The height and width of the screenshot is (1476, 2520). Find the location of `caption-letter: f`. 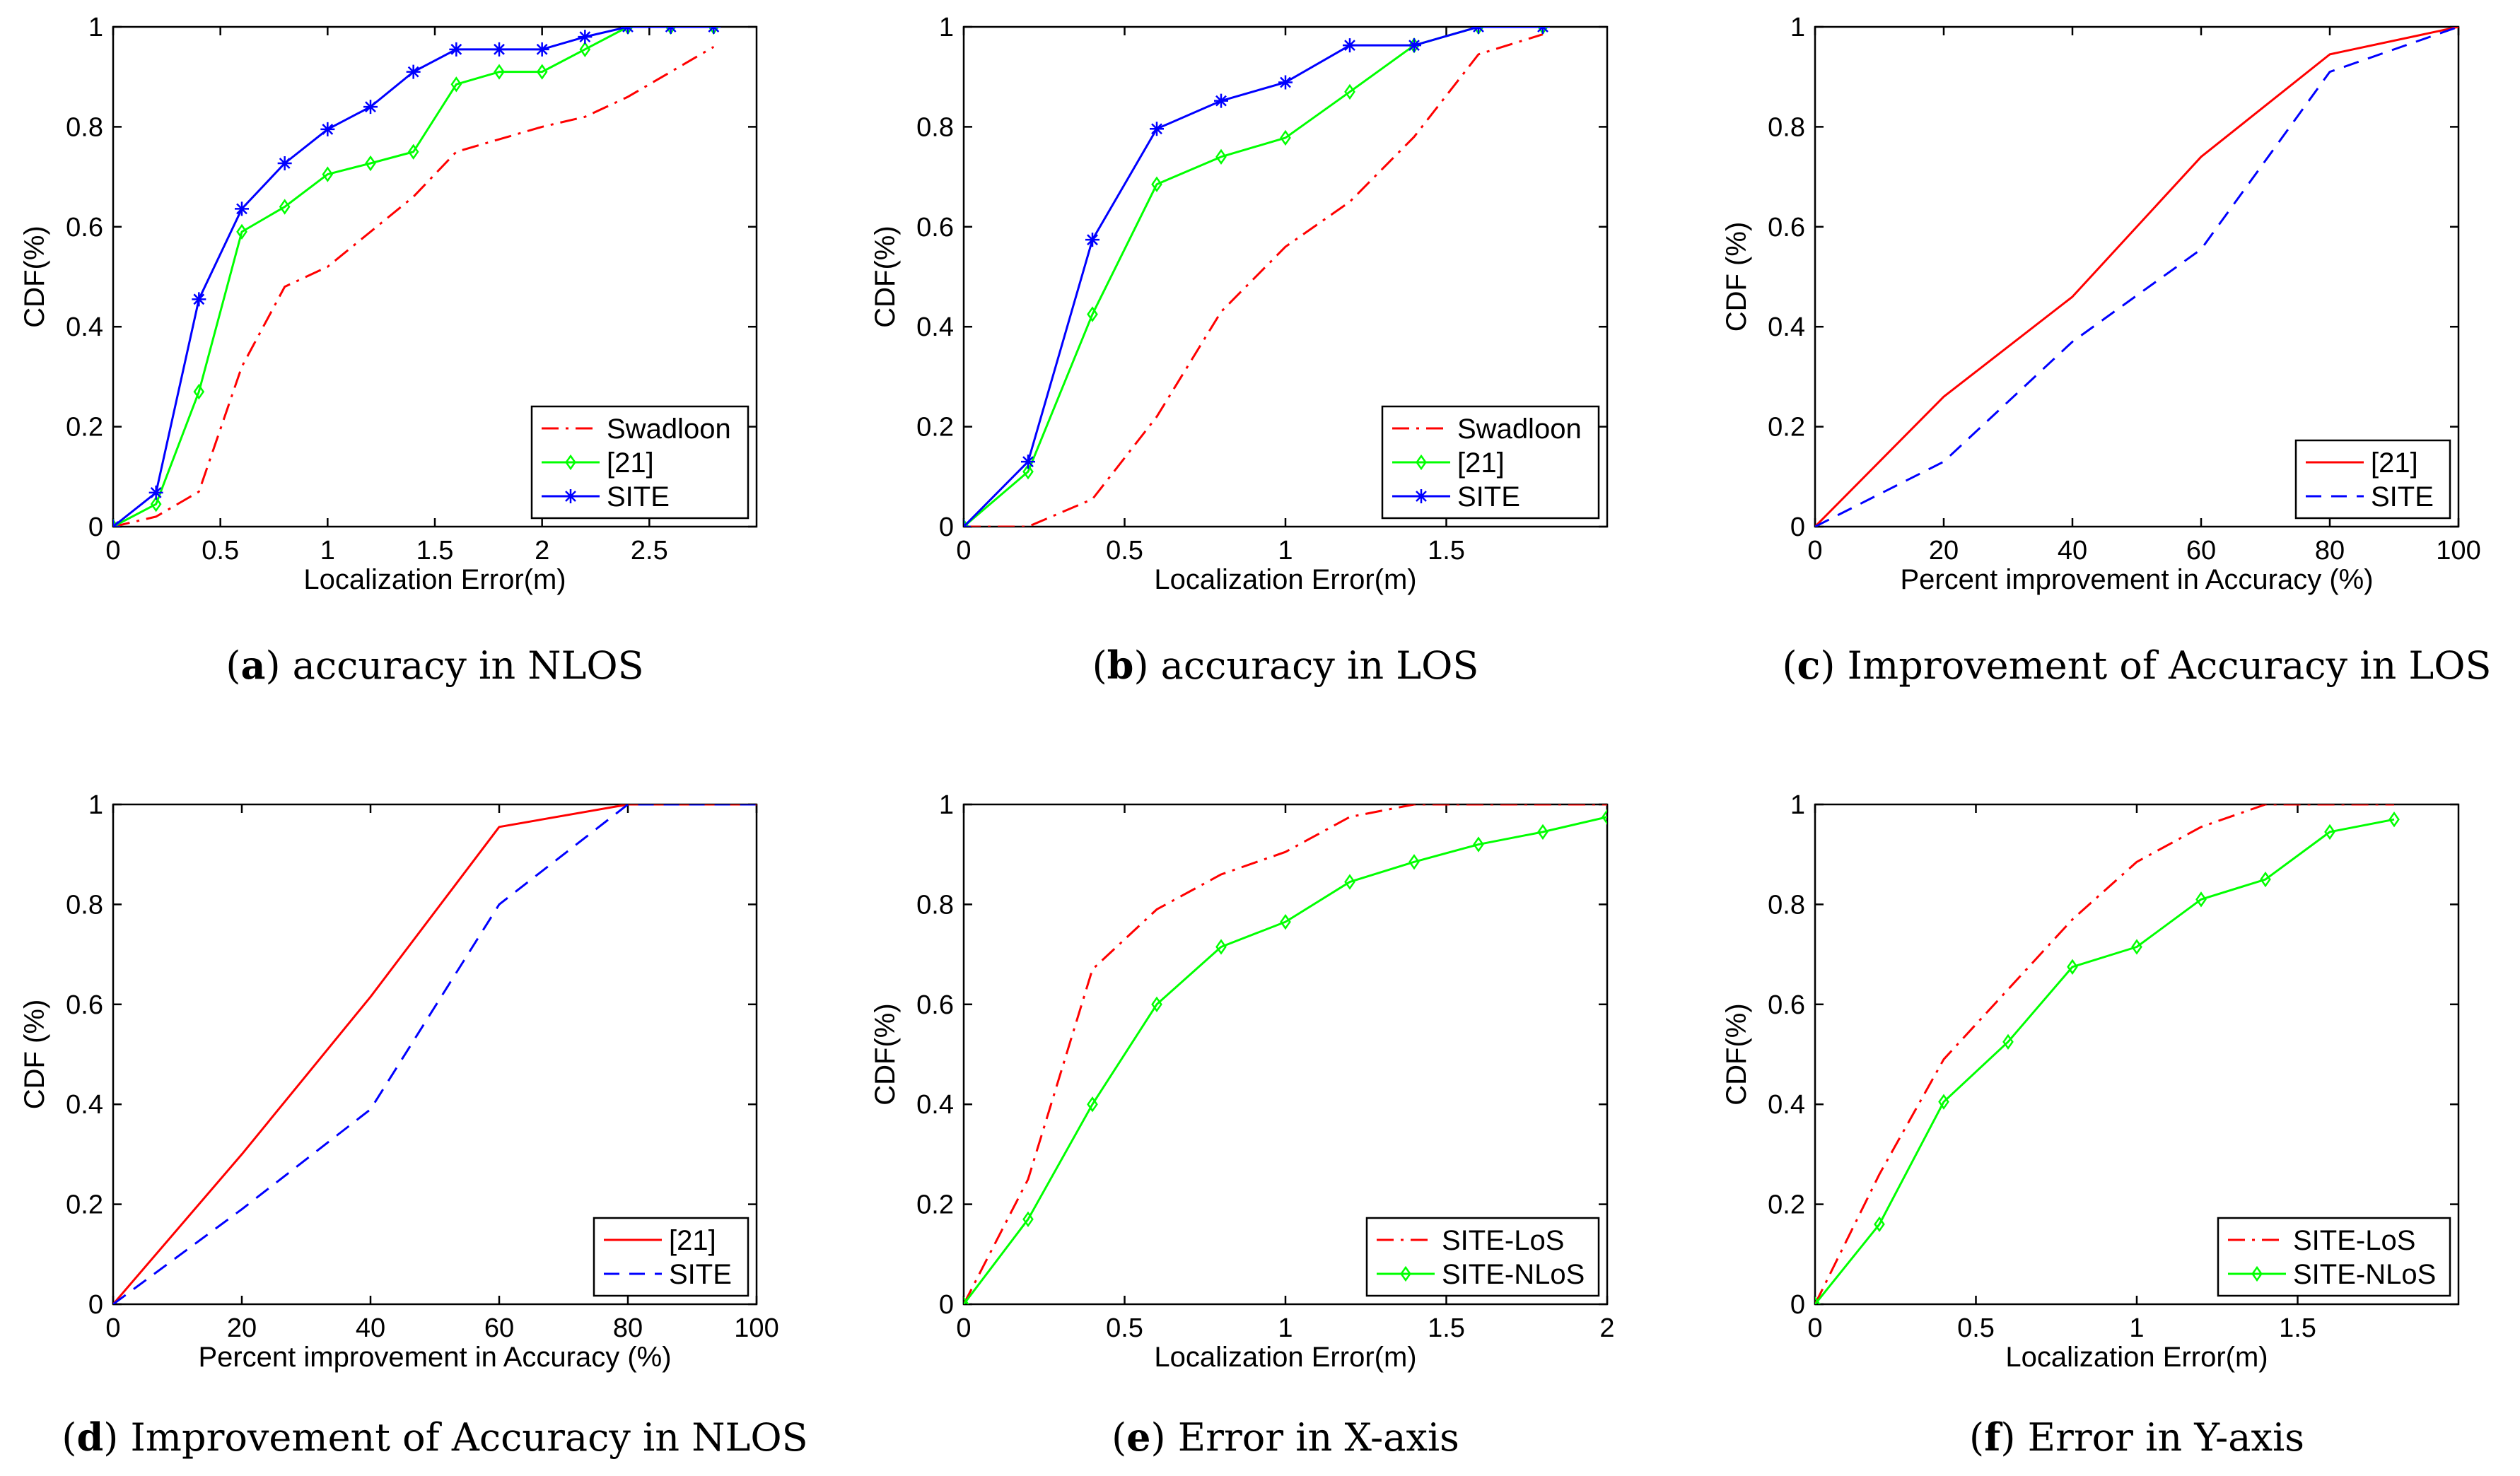

caption-letter: f is located at coordinates (1993, 1437).